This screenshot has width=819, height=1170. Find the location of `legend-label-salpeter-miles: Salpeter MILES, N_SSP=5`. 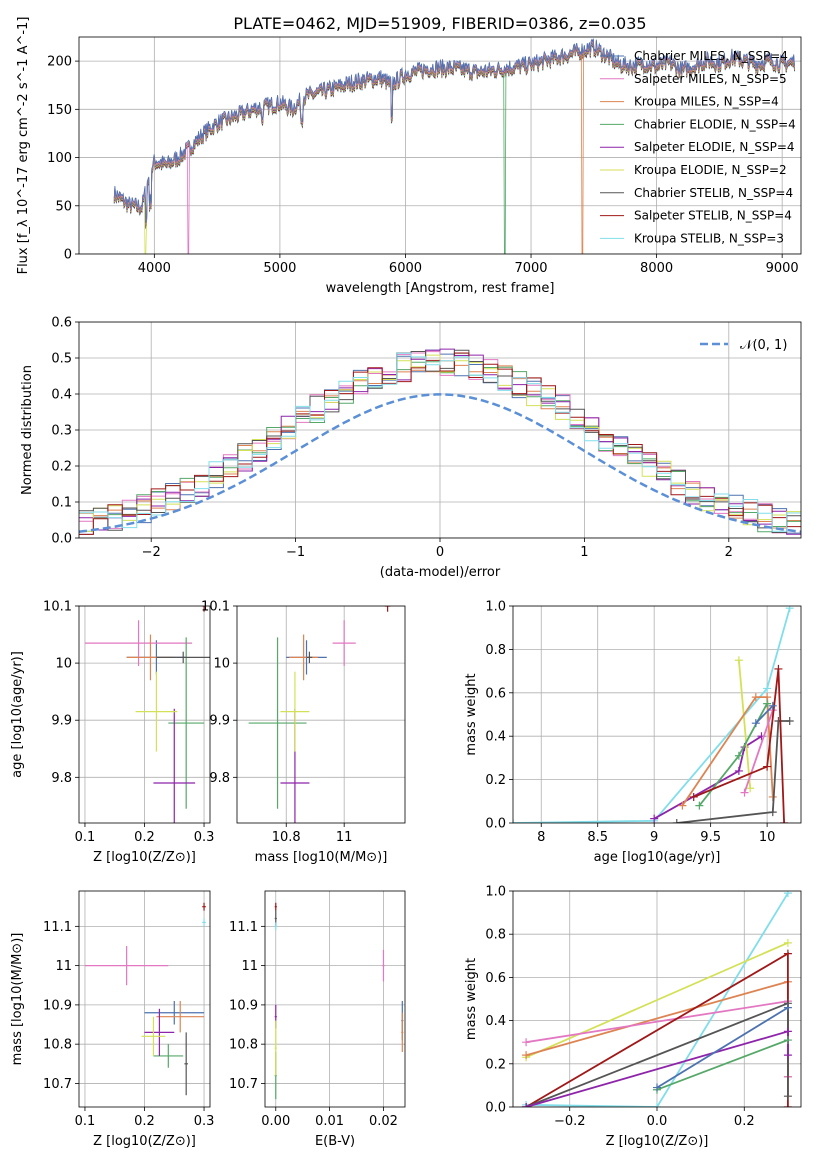

legend-label-salpeter-miles: Salpeter MILES, N_SSP=5 is located at coordinates (710, 79).